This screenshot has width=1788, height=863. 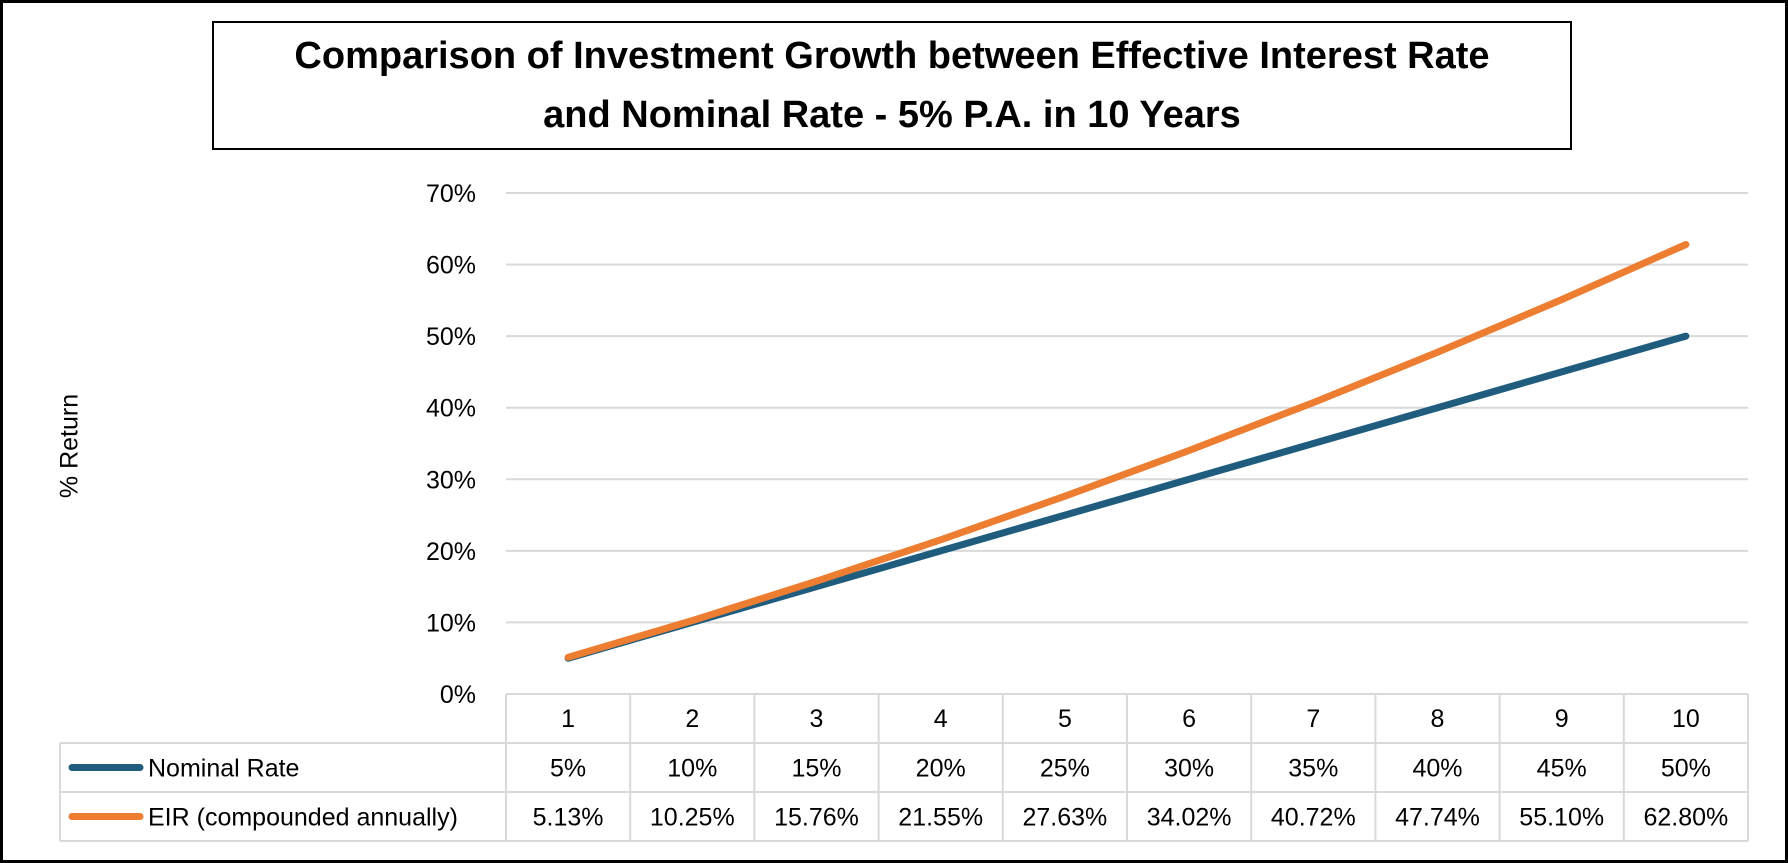 What do you see at coordinates (1686, 769) in the screenshot?
I see `data-table-cell: 50%` at bounding box center [1686, 769].